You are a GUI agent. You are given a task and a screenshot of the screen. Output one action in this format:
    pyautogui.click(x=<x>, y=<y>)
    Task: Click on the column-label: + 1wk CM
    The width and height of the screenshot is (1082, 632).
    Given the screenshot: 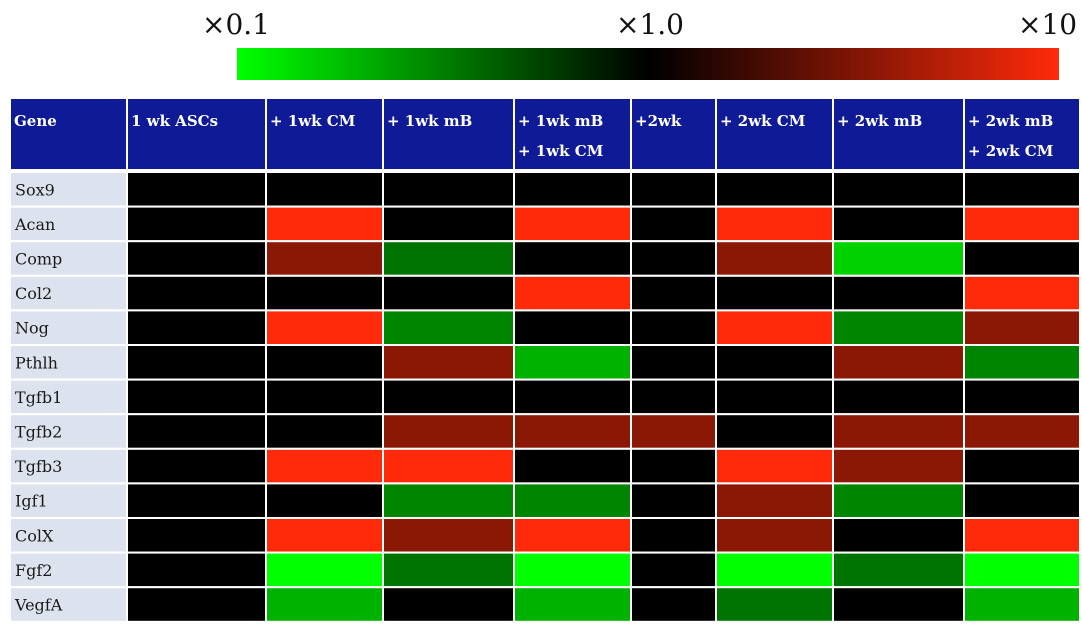 What is the action you would take?
    pyautogui.click(x=560, y=151)
    